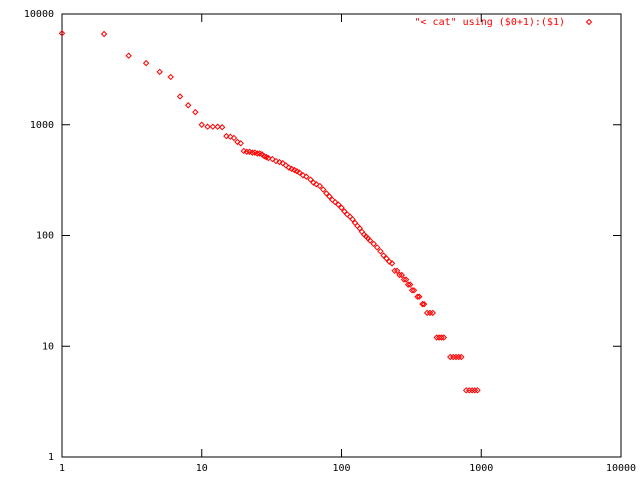 The image size is (640, 480). I want to click on legend-label: "< cat" using ($0+1):($1), so click(489, 22).